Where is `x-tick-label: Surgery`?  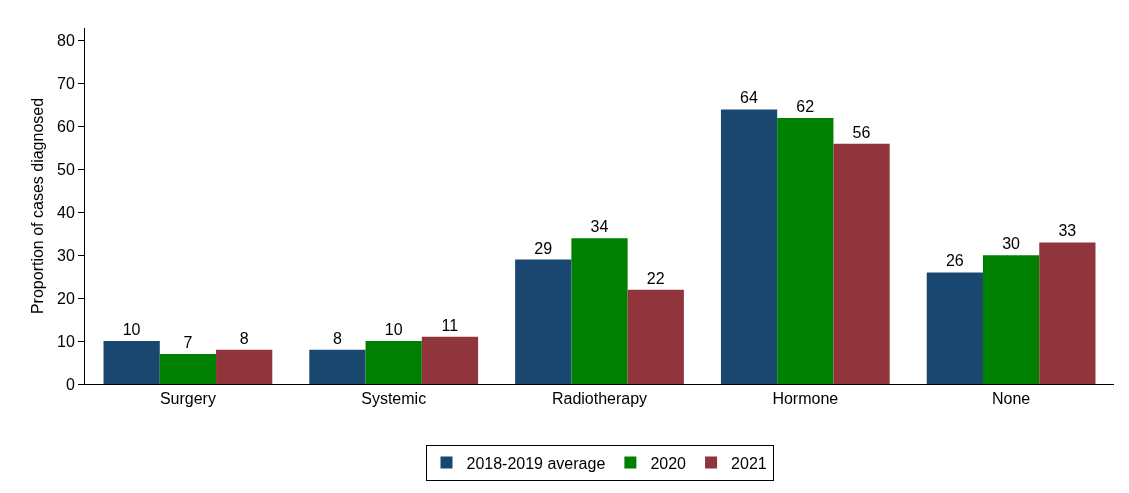
x-tick-label: Surgery is located at coordinates (187, 399).